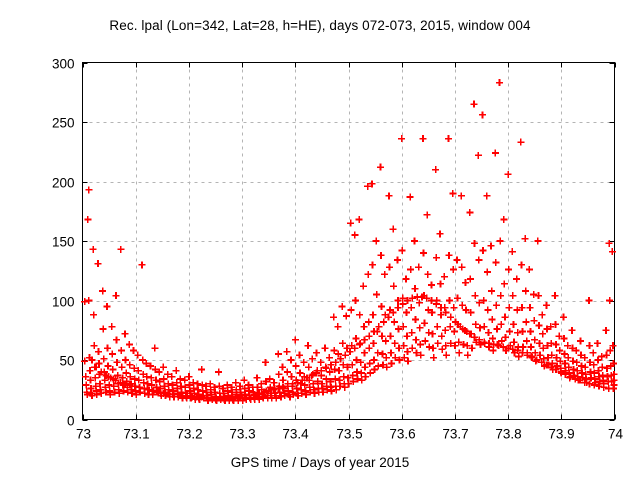 The height and width of the screenshot is (480, 640). Describe the element at coordinates (455, 434) in the screenshot. I see `x-tick-label: 73.7` at that location.